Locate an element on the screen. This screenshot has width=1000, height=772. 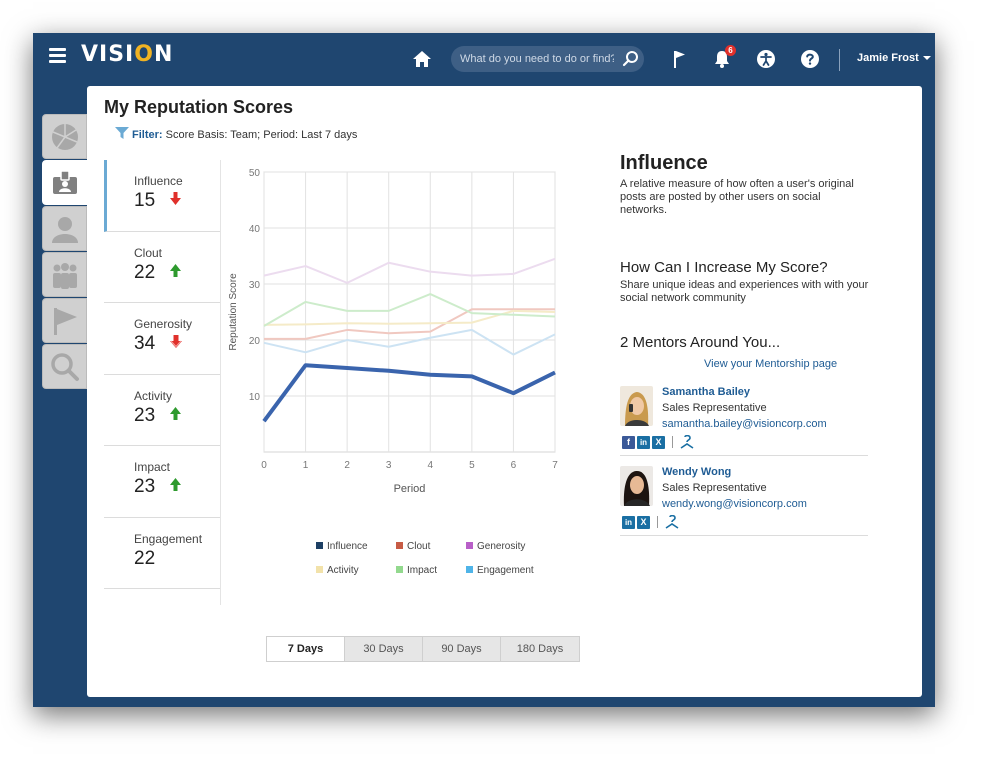
legend-swatch-generosity is located at coordinates (469, 545).